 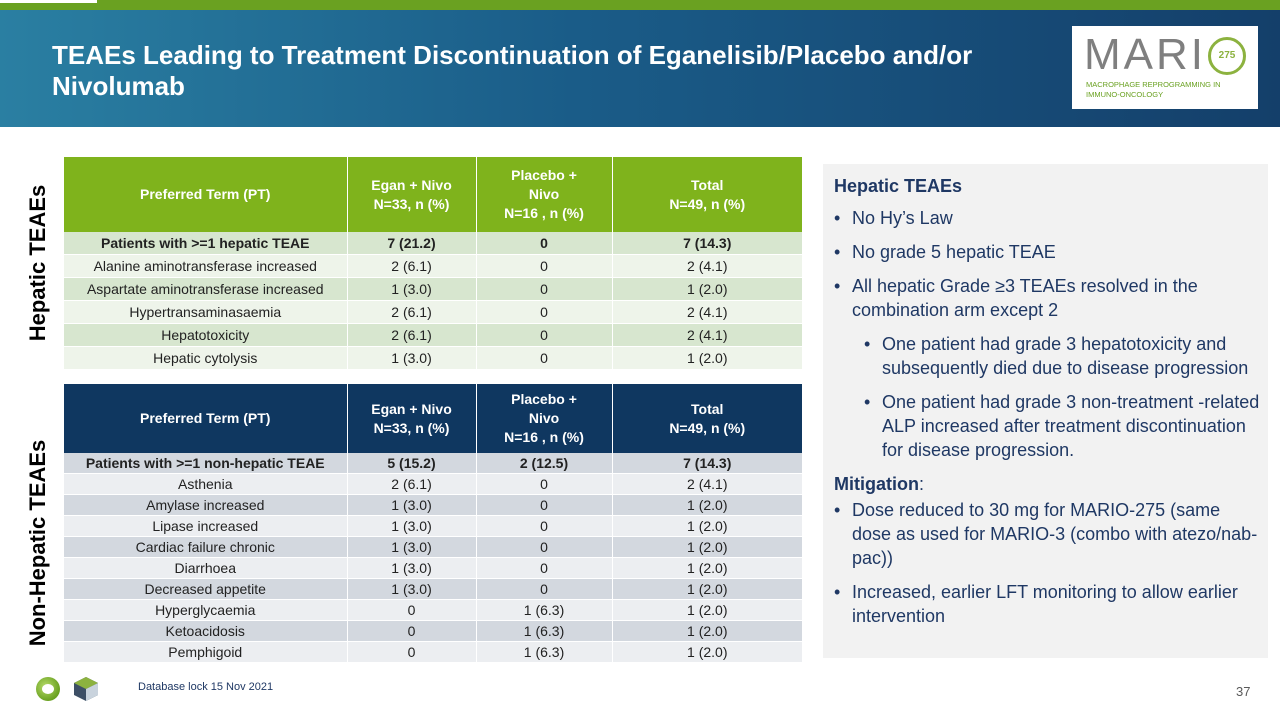 What do you see at coordinates (1049, 252) in the screenshot?
I see `bullet-item: No grade 5 hepatic TEAE` at bounding box center [1049, 252].